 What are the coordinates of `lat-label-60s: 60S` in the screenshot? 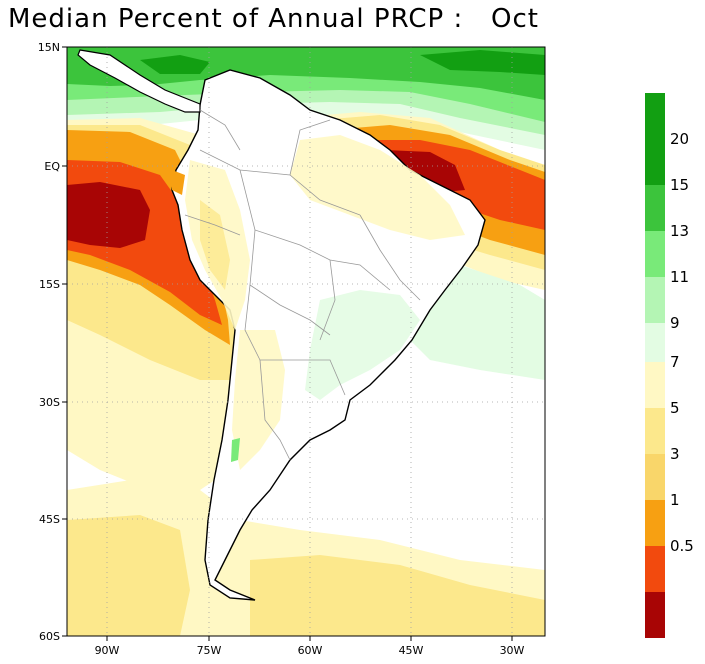 It's located at (49, 636).